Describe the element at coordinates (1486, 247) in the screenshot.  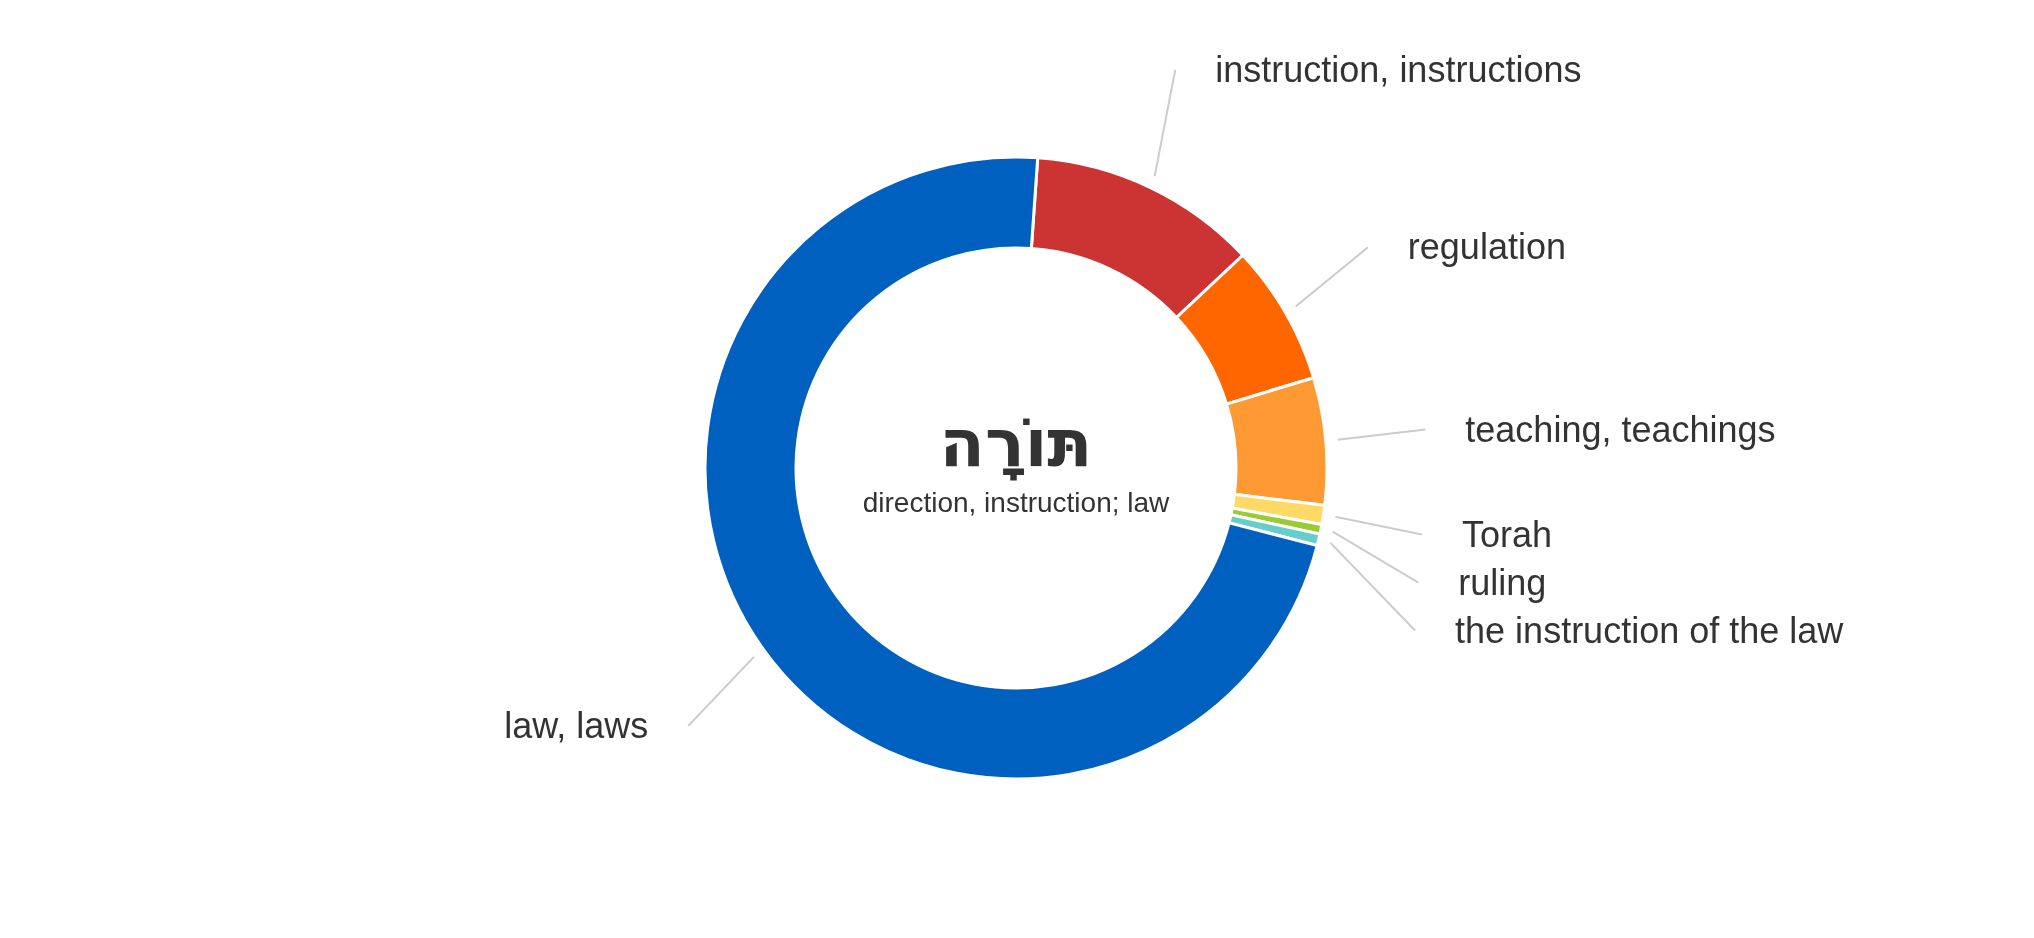
I see `slice-label: regulation` at that location.